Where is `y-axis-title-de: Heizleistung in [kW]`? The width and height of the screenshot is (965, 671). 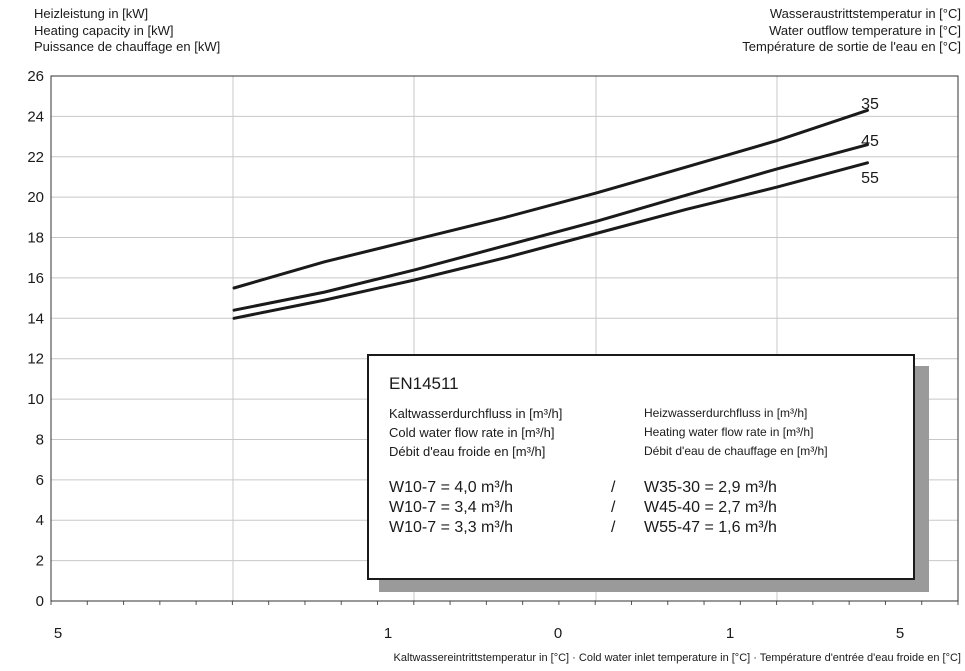 y-axis-title-de: Heizleistung in [kW] is located at coordinates (91, 13).